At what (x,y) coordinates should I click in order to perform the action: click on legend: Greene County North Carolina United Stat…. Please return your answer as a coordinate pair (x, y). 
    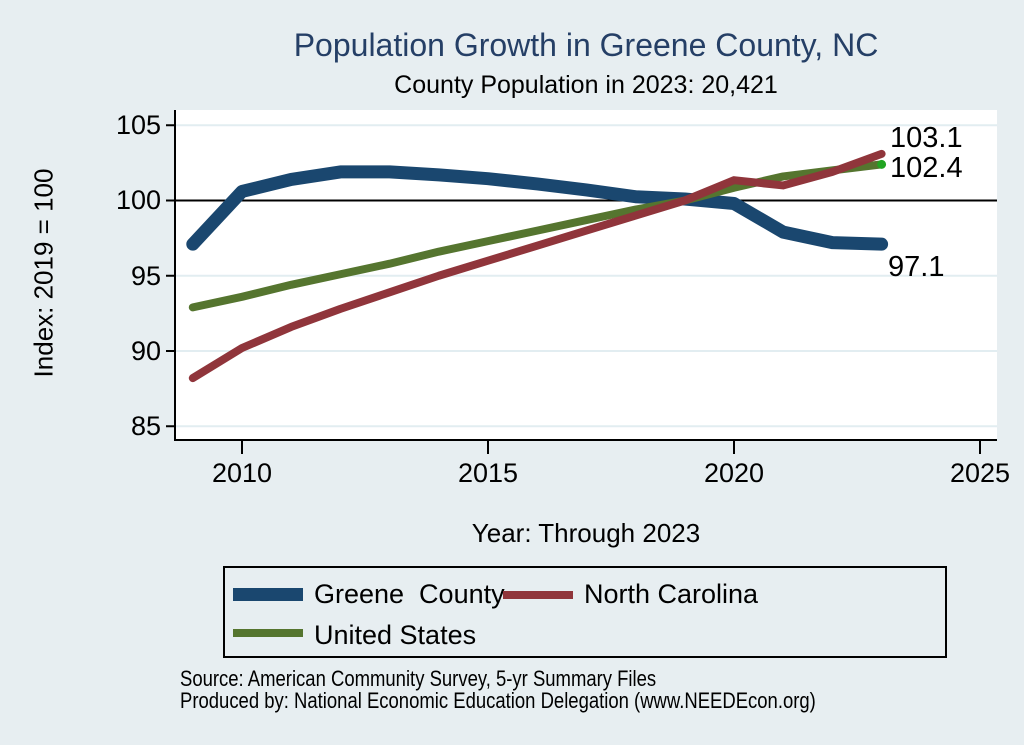
    Looking at the image, I should click on (585, 612).